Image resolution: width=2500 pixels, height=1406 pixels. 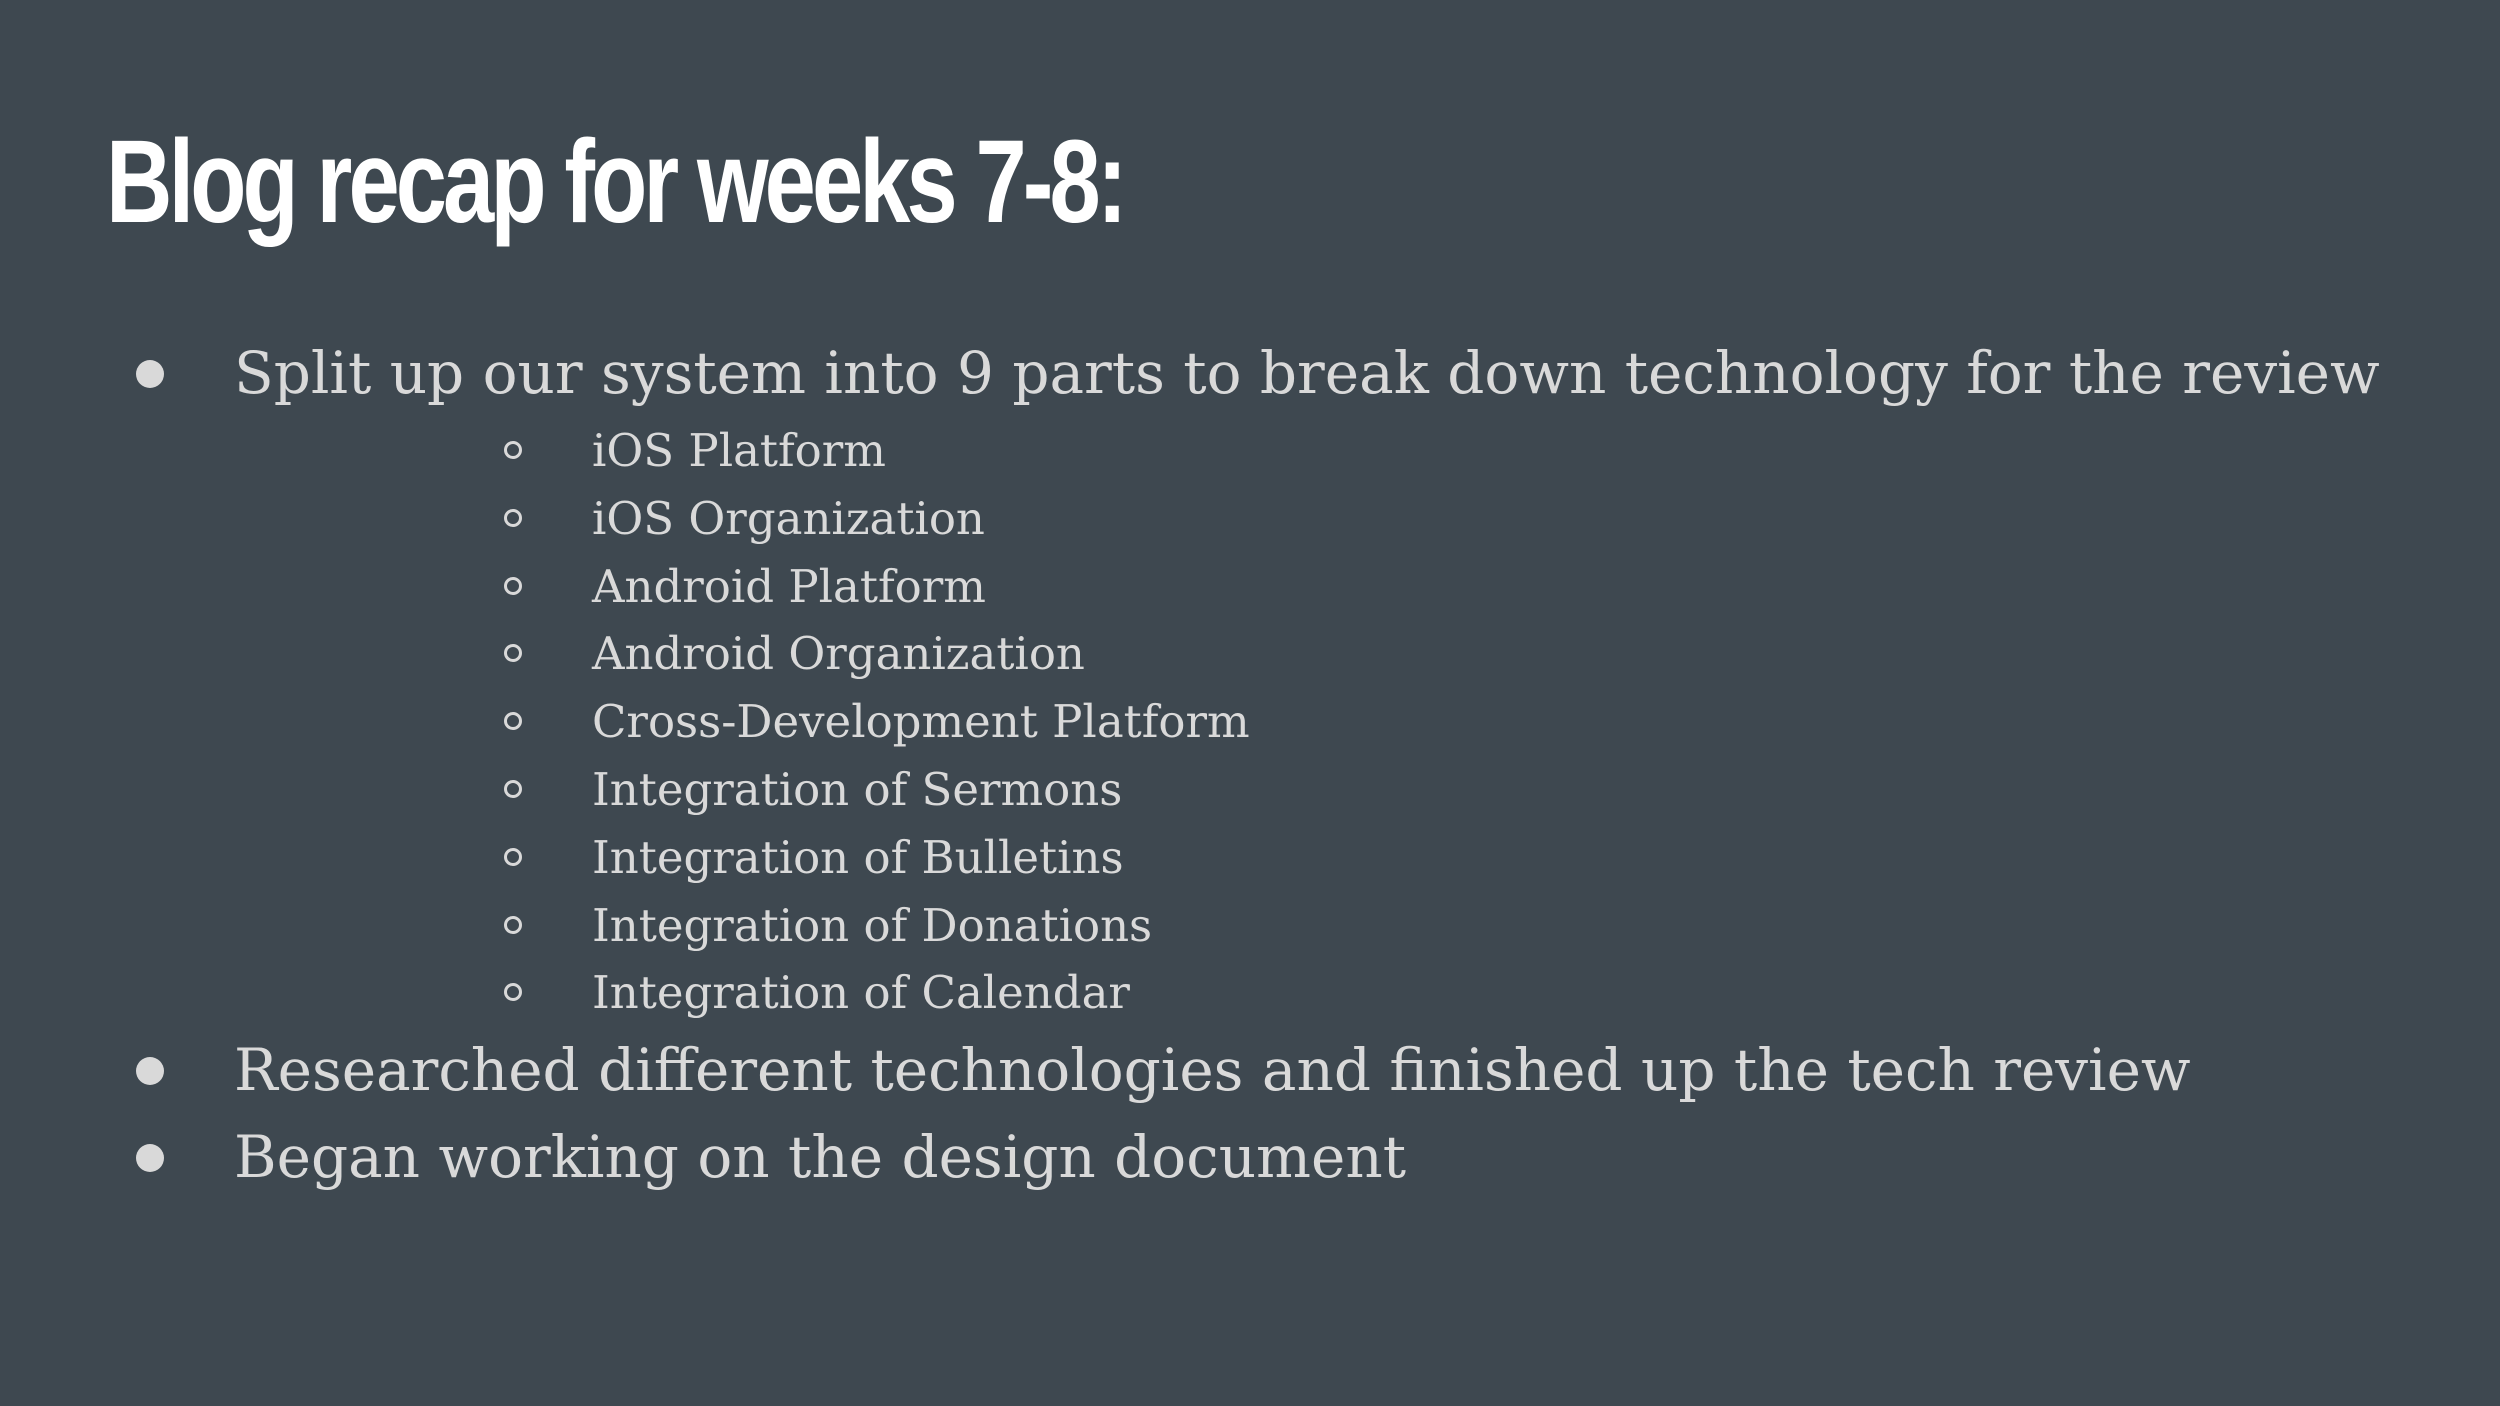 I want to click on sub-bullet-text: Integration of Sermons, so click(x=857, y=789).